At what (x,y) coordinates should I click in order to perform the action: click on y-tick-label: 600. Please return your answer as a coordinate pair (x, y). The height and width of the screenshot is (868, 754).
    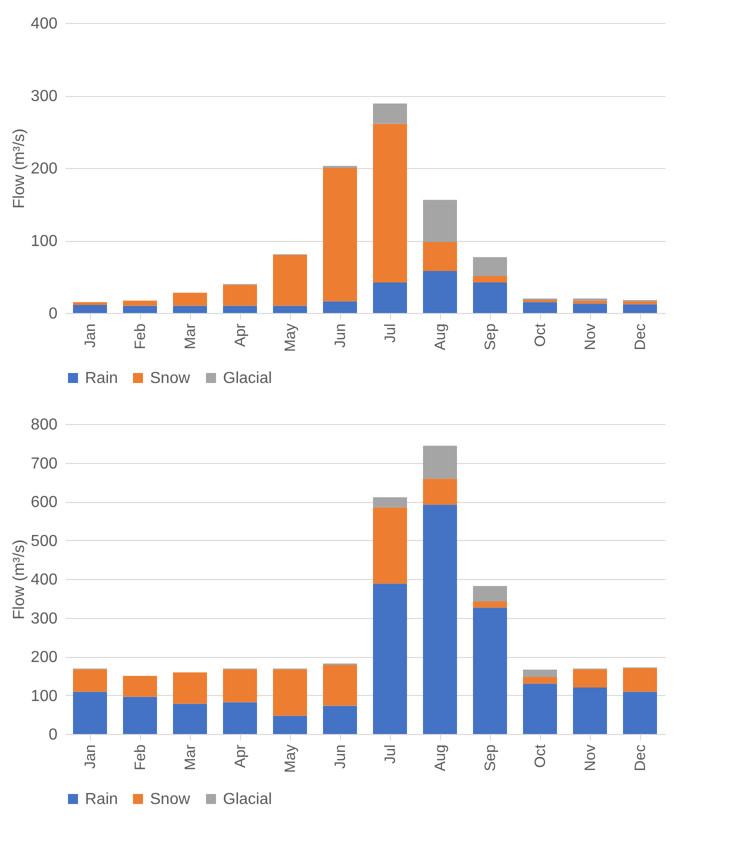
    Looking at the image, I should click on (44, 502).